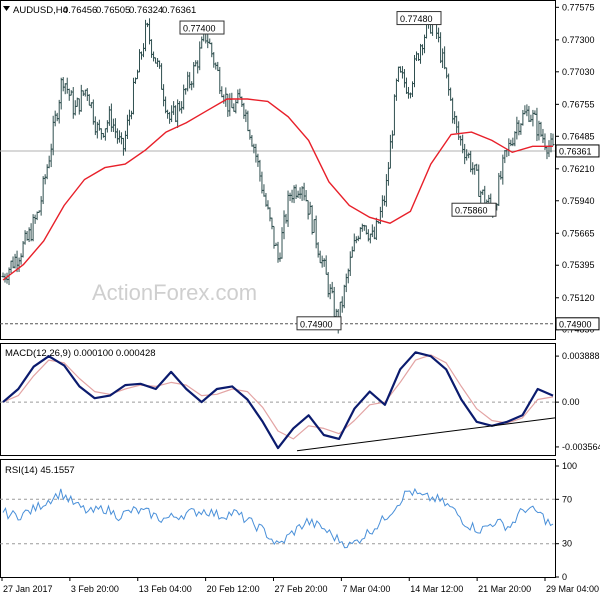 The height and width of the screenshot is (600, 600). Describe the element at coordinates (319, 323) in the screenshot. I see `price-annotation: 0.74900` at that location.